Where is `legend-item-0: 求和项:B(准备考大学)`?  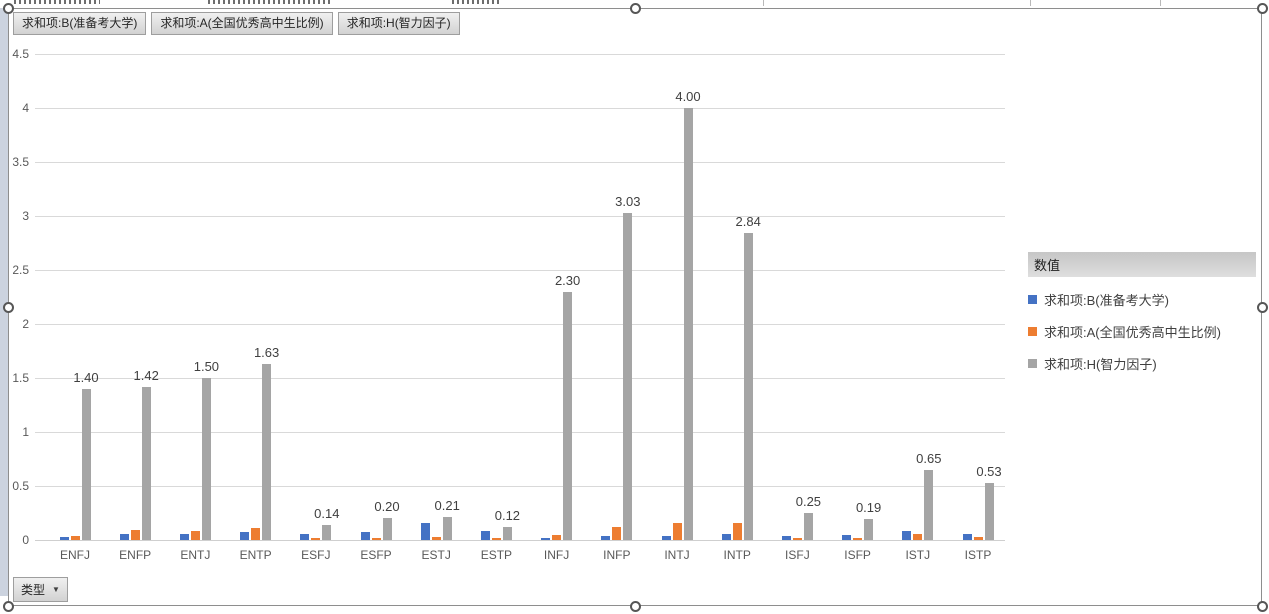
legend-item-0: 求和项:B(准备考大学) is located at coordinates (1142, 299).